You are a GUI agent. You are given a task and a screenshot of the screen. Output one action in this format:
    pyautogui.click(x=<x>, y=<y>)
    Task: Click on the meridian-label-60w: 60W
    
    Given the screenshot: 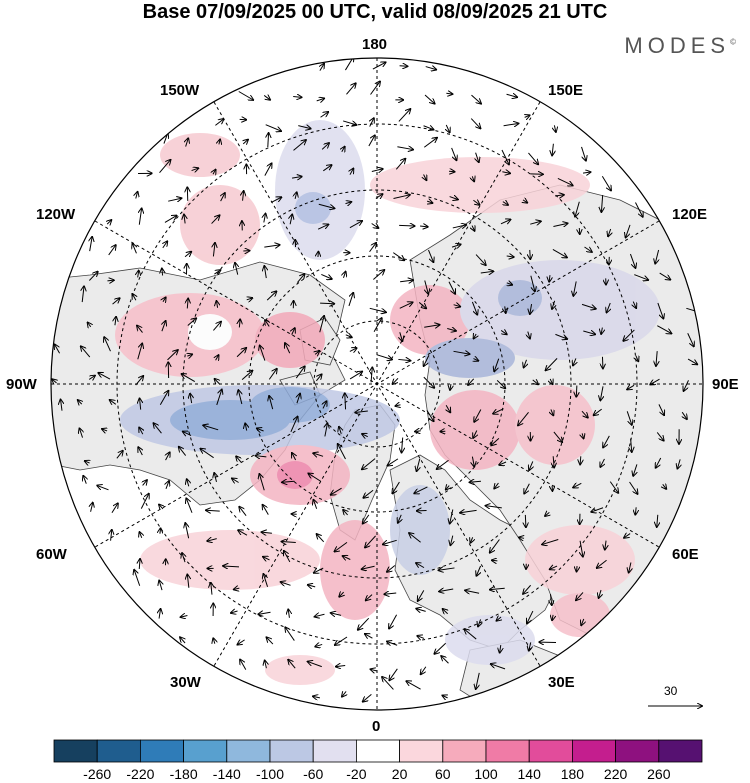 What is the action you would take?
    pyautogui.click(x=51, y=554)
    